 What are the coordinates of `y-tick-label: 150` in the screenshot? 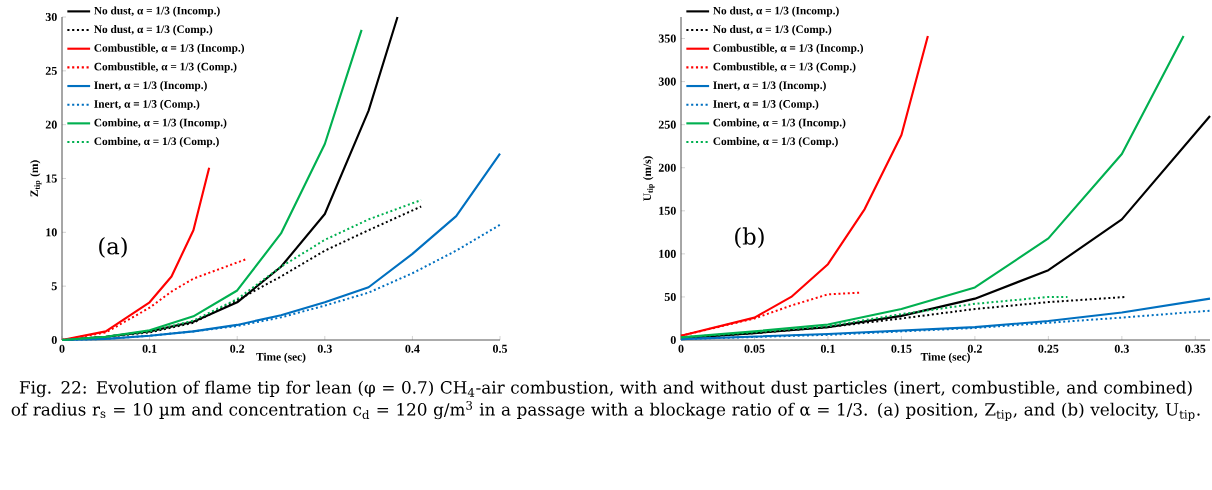 It's located at (667, 210).